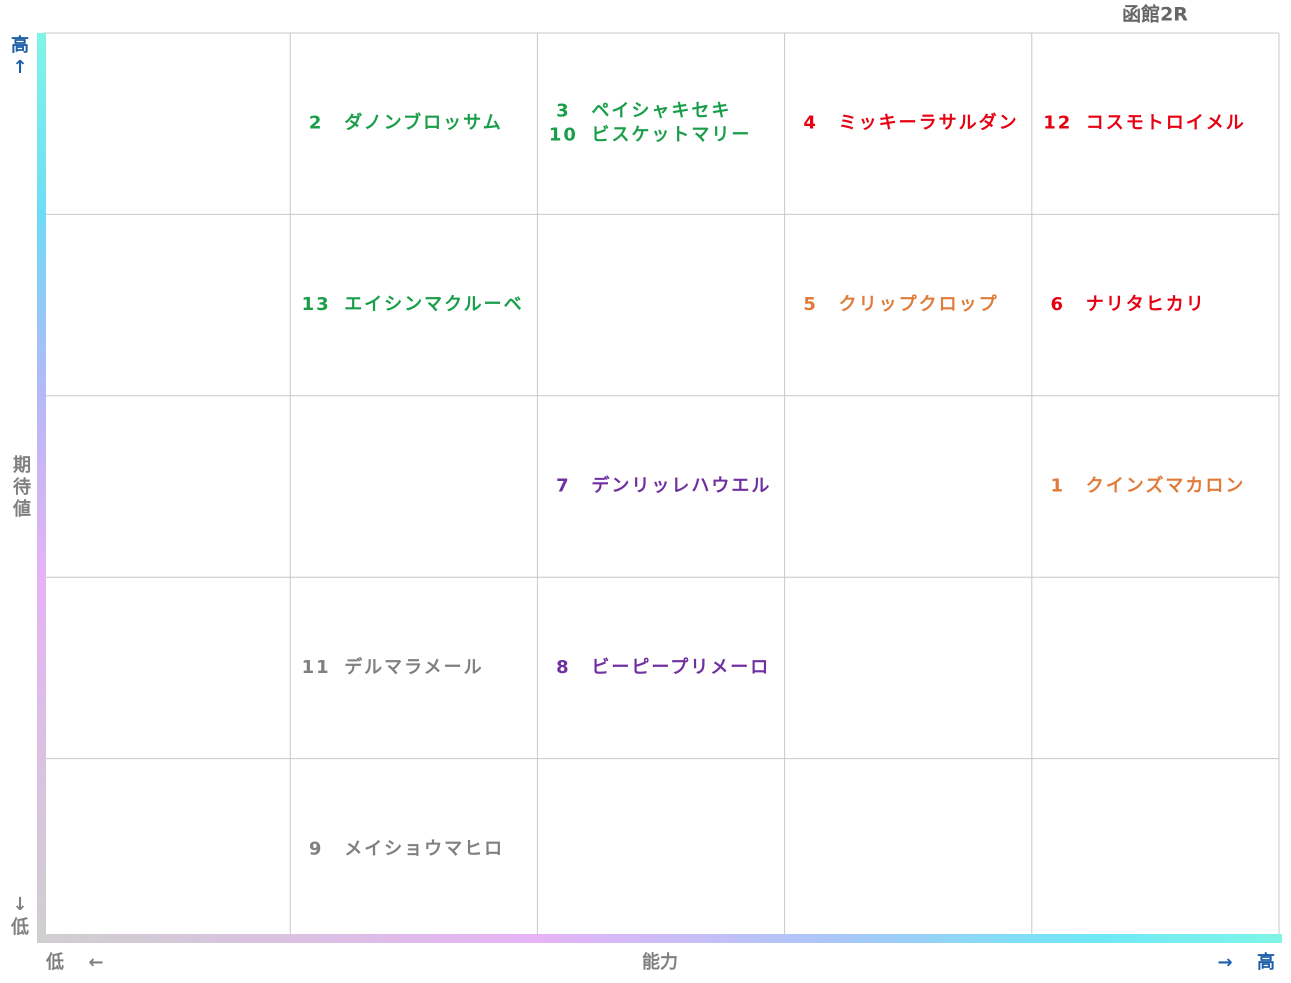  I want to click on horse-name: ミッキーラサルダン, so click(929, 123).